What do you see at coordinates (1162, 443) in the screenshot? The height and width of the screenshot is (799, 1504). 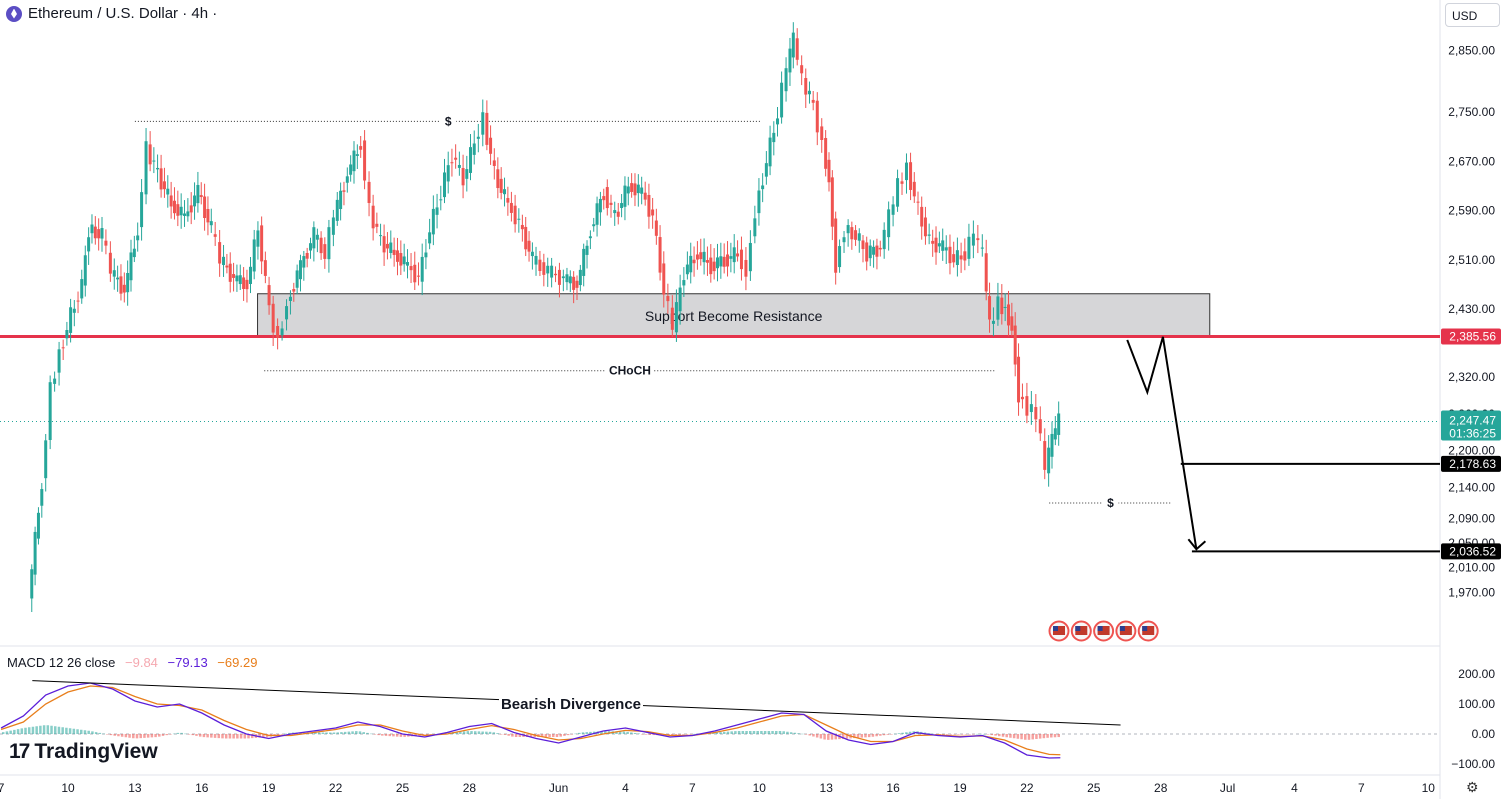 I see `projection-path` at bounding box center [1162, 443].